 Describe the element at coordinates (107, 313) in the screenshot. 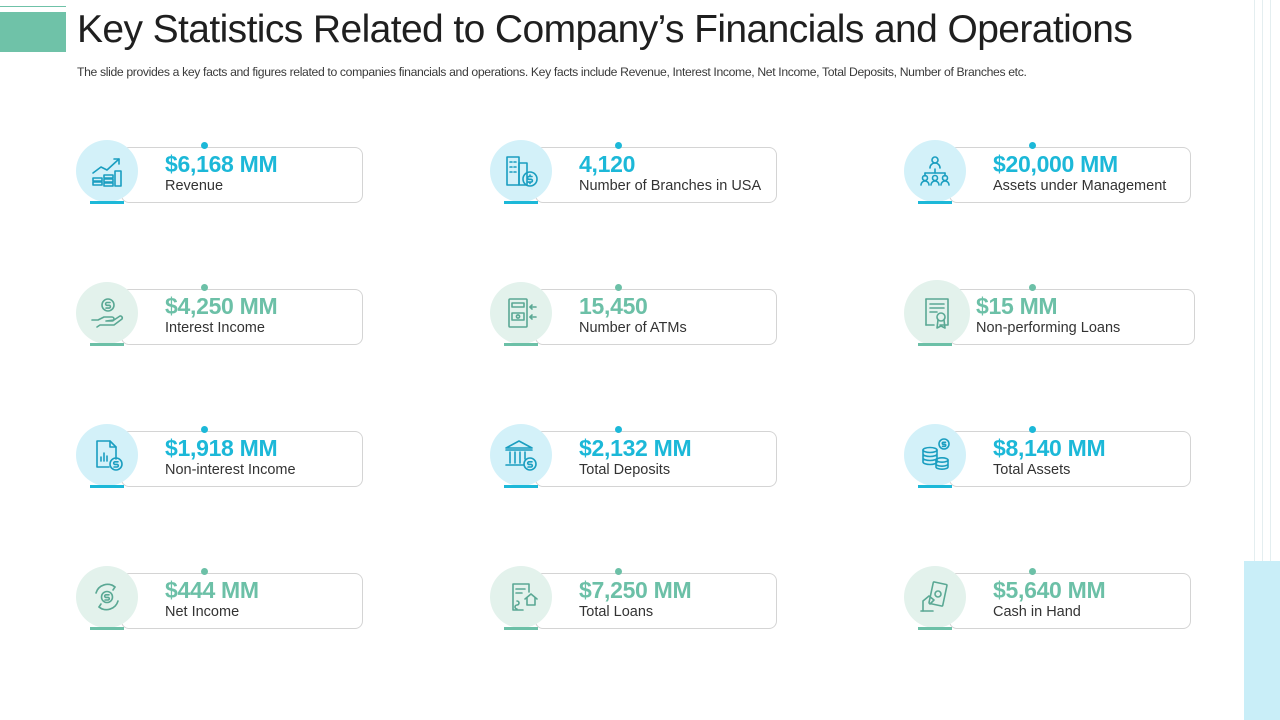

I see `hand-dollar-icon` at that location.